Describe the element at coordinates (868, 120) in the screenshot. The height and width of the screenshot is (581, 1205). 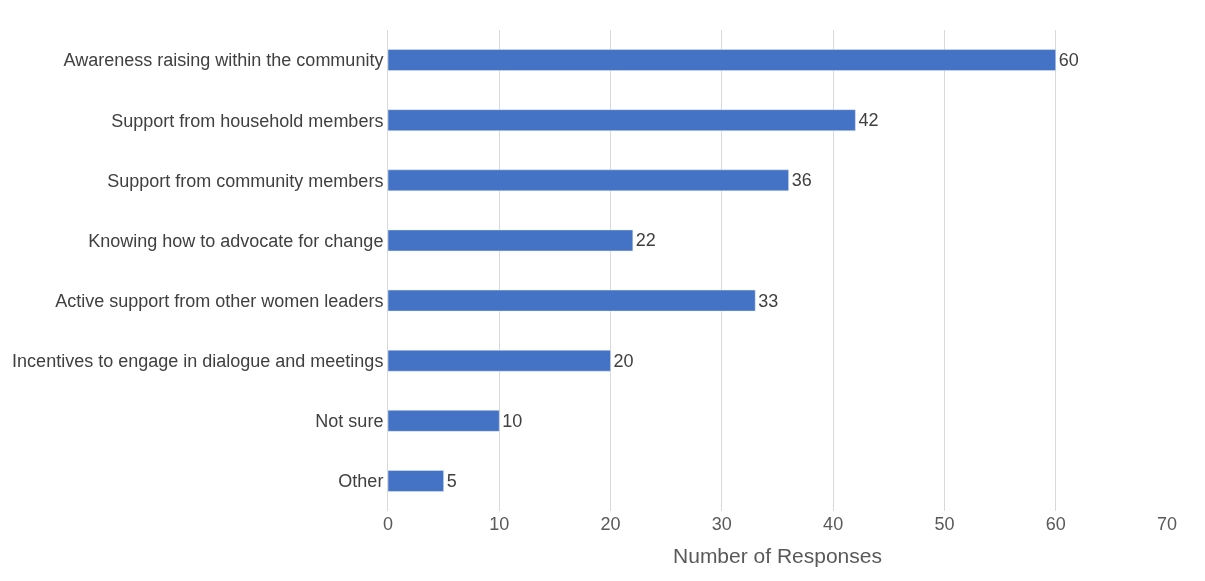
I see `data-label: 42` at that location.